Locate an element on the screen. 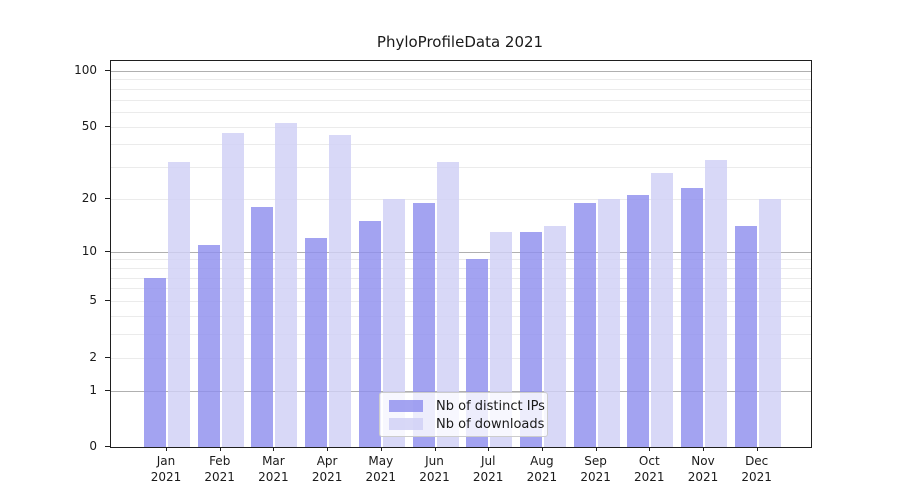 This screenshot has width=900, height=500. y-tick-label: 5 is located at coordinates (93, 300).